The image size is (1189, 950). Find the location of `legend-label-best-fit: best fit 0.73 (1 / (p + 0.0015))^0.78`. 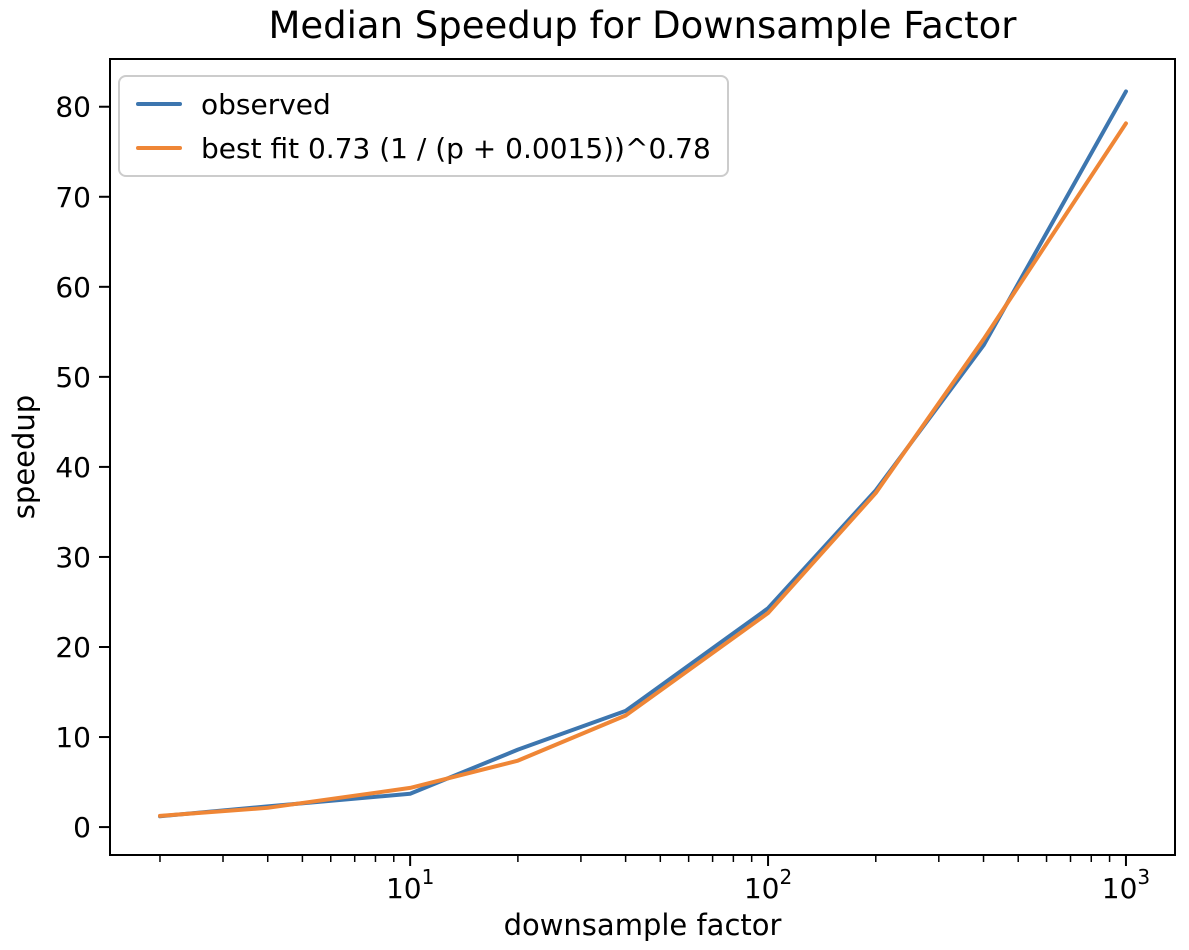

legend-label-best-fit: best fit 0.73 (1 / (p + 0.0015))^0.78 is located at coordinates (456, 148).